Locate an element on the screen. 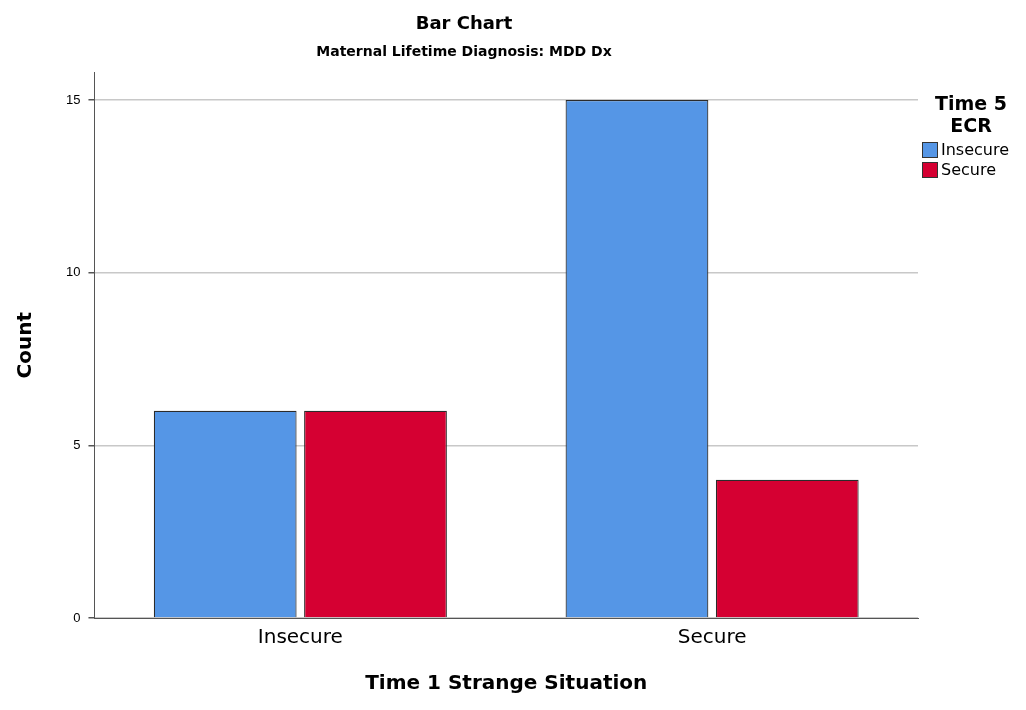 The image size is (1026, 710). legend-label: Insecure is located at coordinates (975, 150).